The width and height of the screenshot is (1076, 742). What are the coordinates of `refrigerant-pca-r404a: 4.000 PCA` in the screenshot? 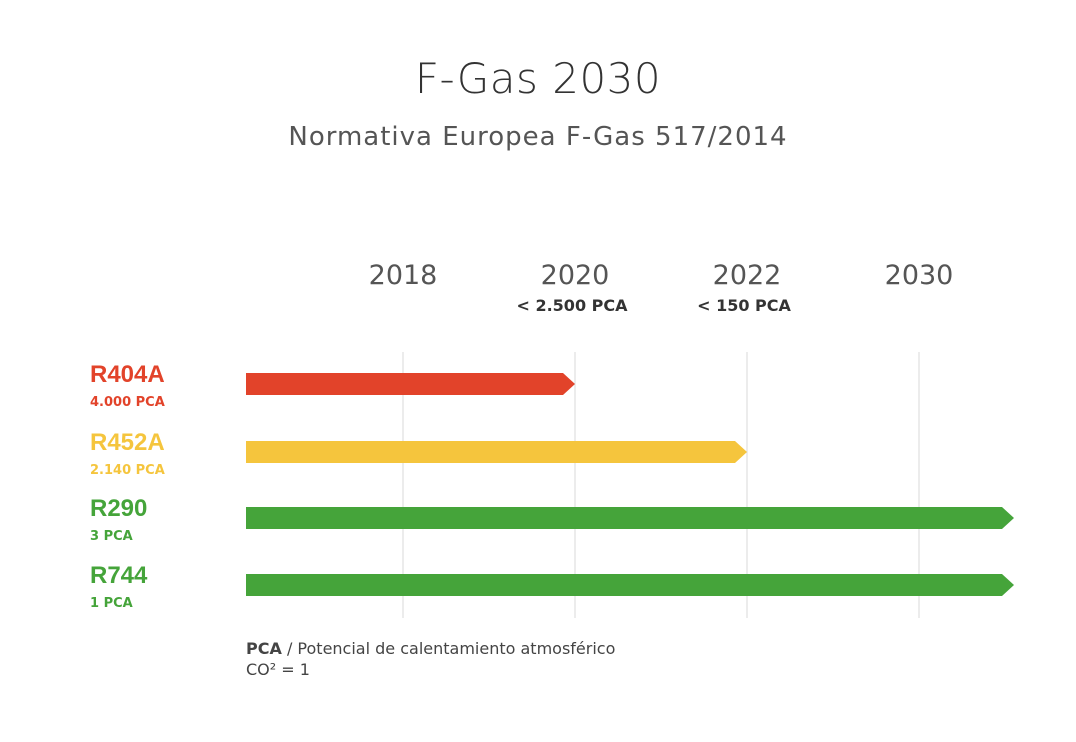 It's located at (127, 402).